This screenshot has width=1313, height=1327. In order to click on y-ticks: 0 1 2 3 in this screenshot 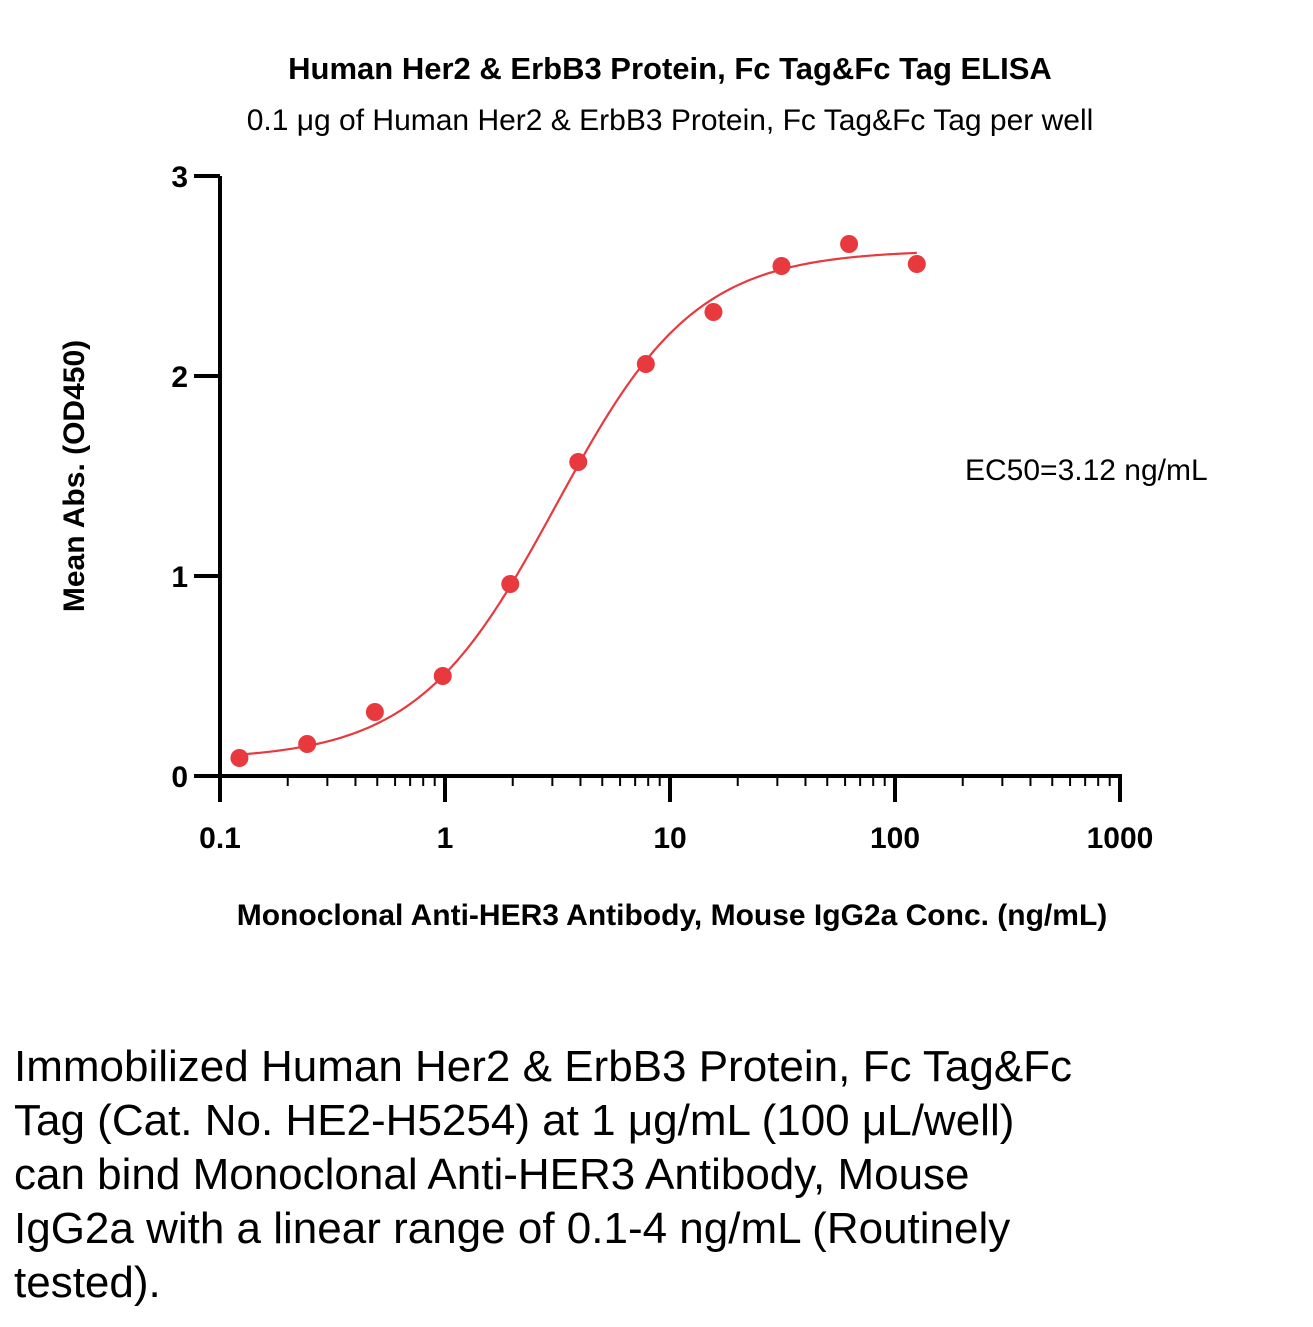, I will do `click(195, 477)`.